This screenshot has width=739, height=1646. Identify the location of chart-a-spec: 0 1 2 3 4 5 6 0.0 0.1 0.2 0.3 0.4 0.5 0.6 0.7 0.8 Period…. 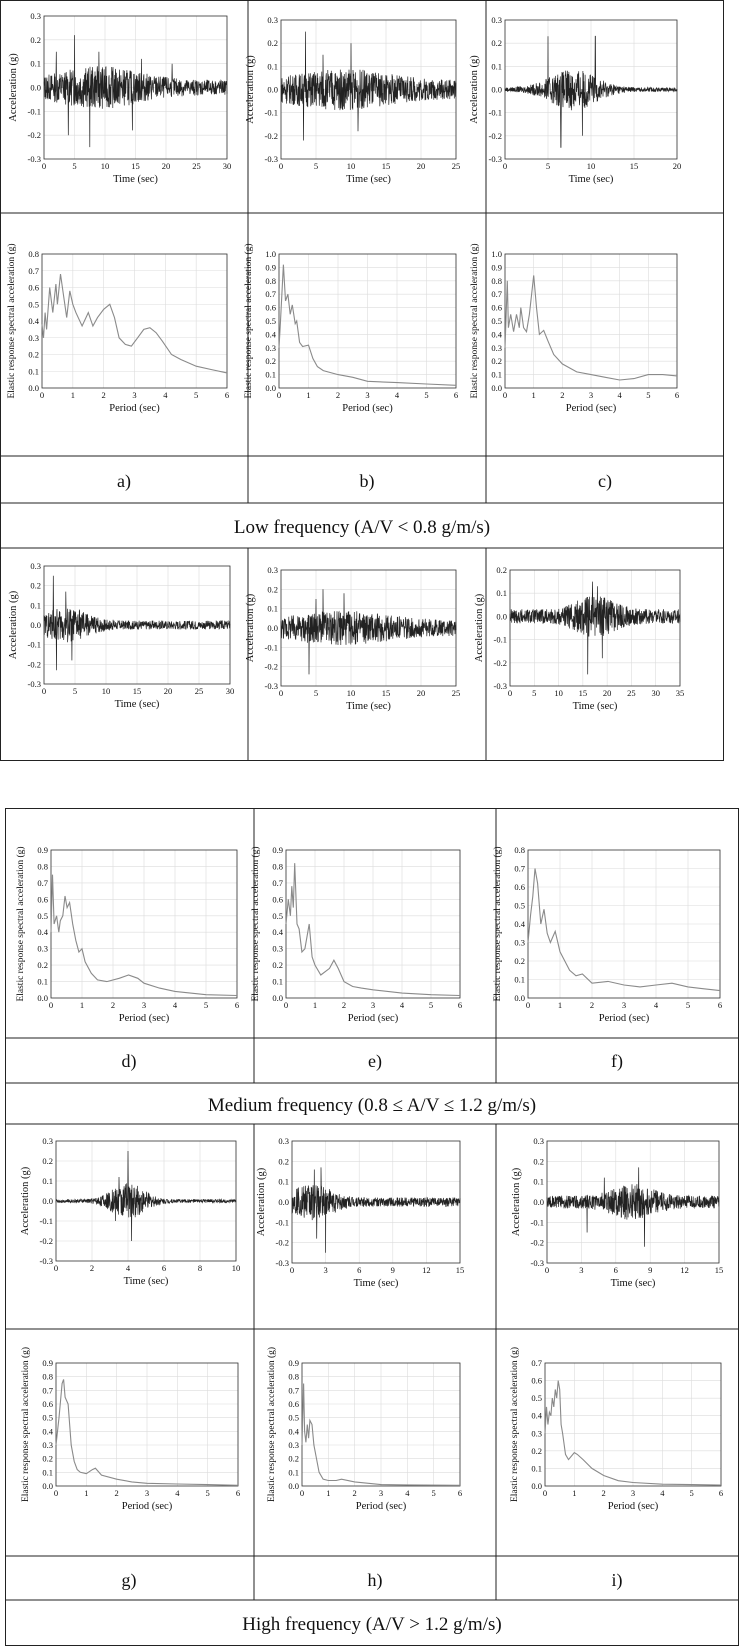
(117, 328).